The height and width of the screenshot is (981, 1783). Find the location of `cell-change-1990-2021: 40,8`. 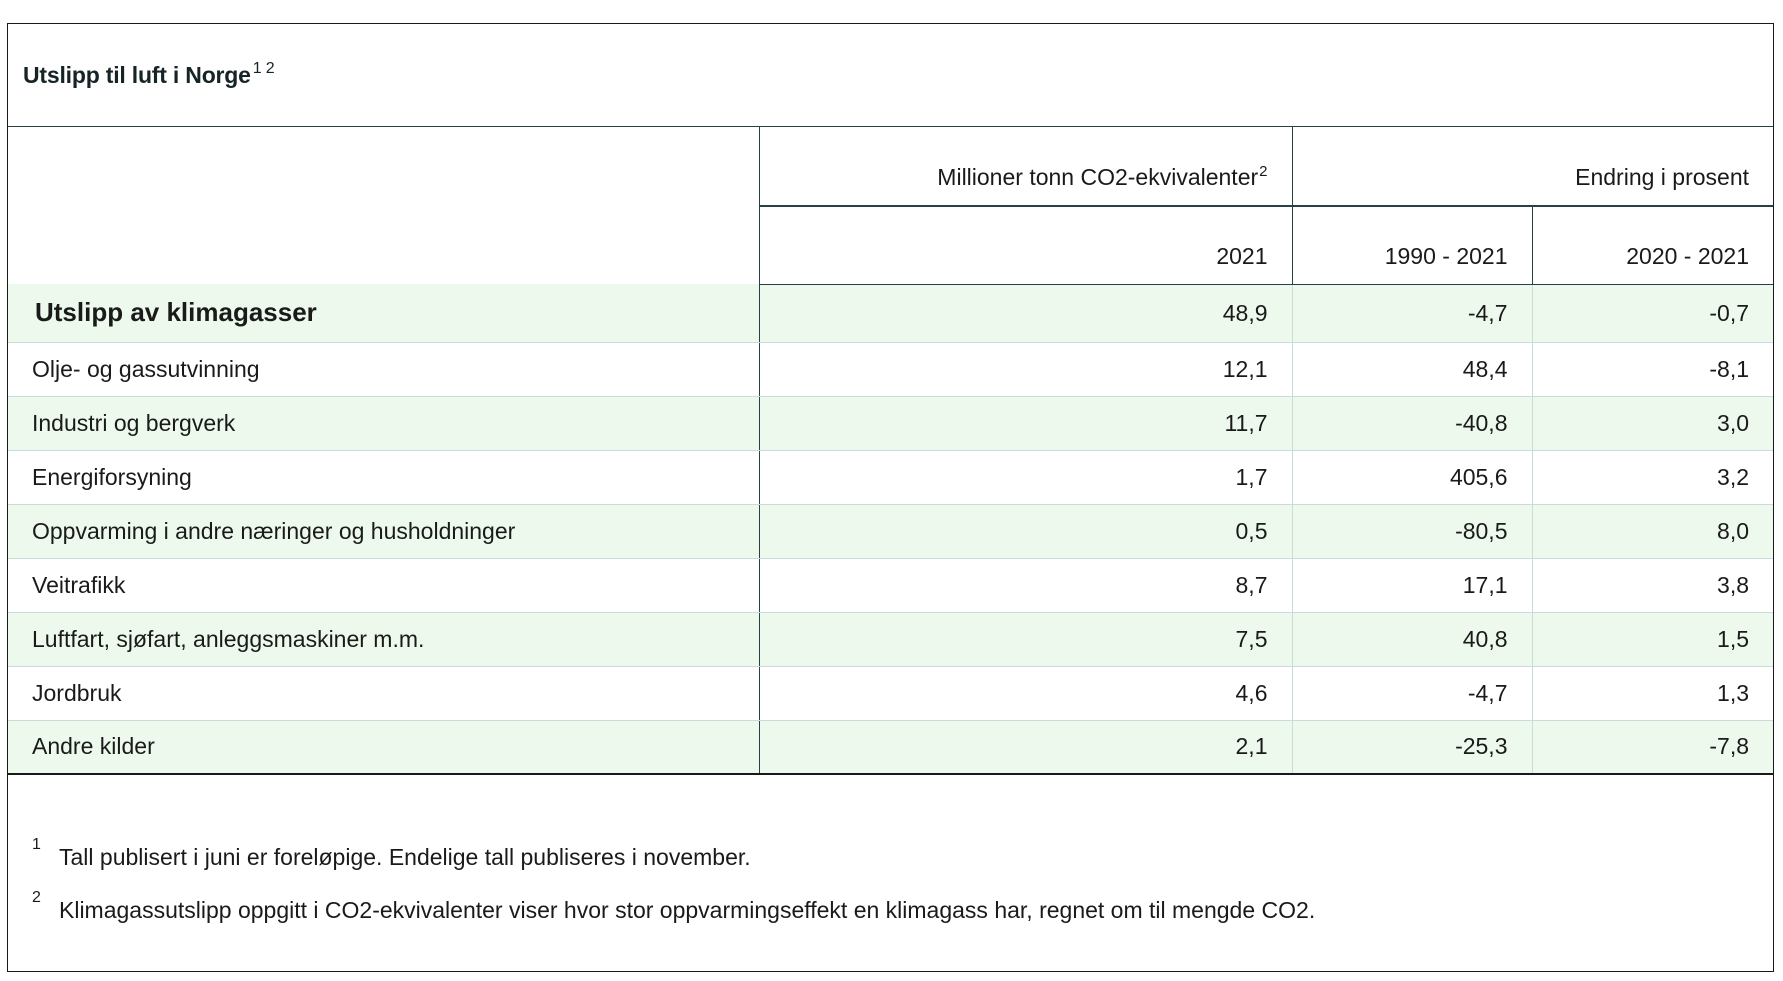

cell-change-1990-2021: 40,8 is located at coordinates (1412, 639).